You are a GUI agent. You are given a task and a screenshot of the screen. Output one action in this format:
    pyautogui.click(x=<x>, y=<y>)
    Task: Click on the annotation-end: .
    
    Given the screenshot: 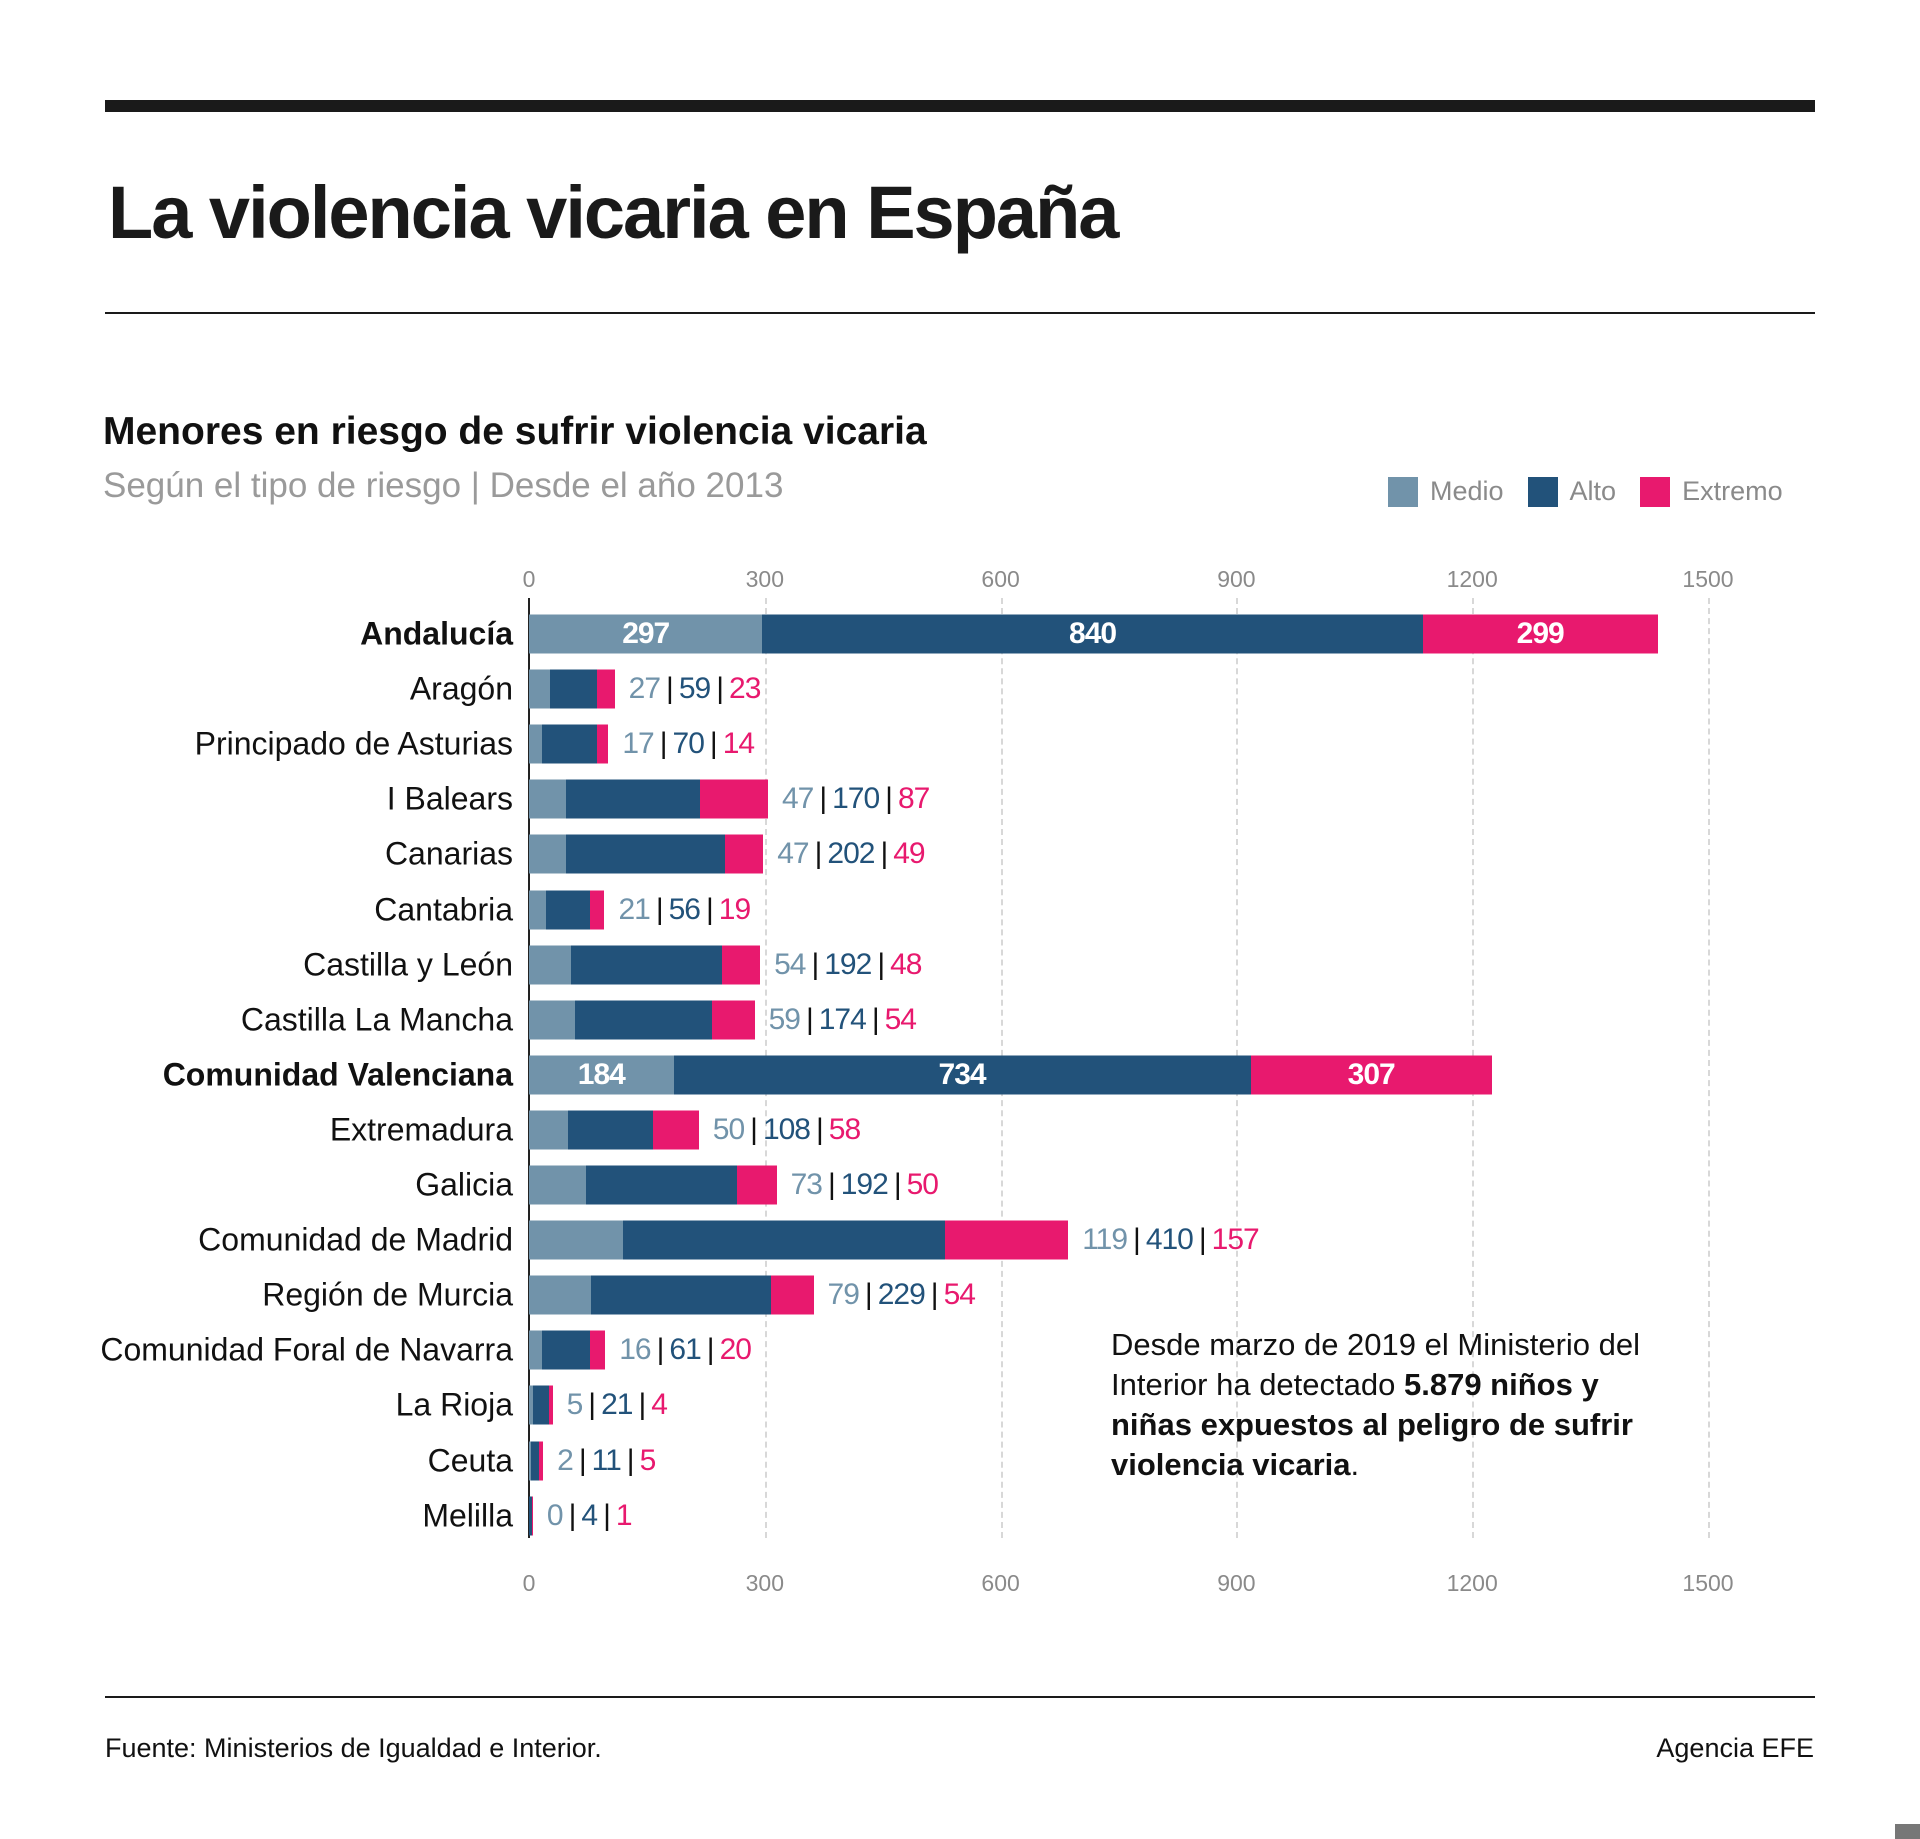 What is the action you would take?
    pyautogui.click(x=1355, y=1464)
    